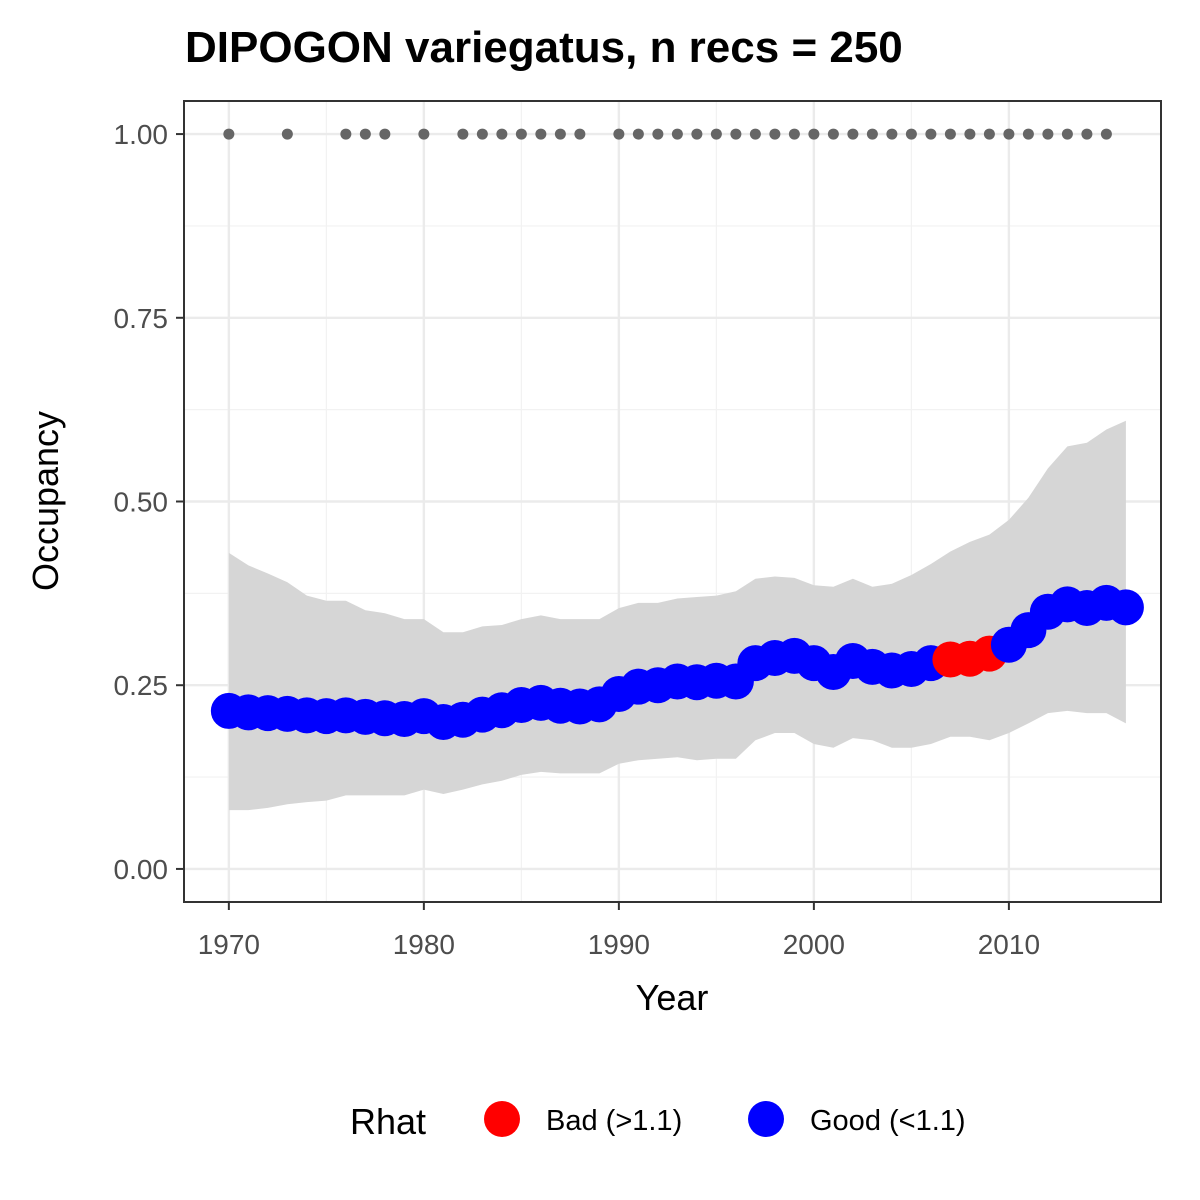 The image size is (1200, 1200). Describe the element at coordinates (619, 944) in the screenshot. I see `x-tick-label: 1990` at that location.